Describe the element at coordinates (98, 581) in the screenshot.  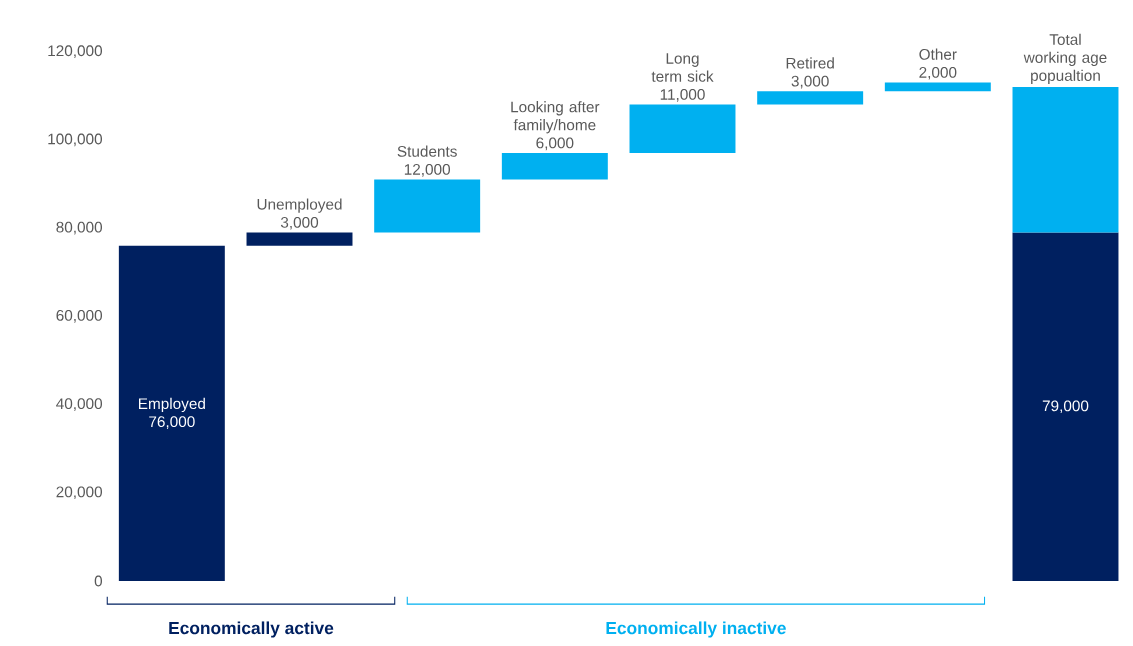
I see `y-tick-label: 0` at that location.